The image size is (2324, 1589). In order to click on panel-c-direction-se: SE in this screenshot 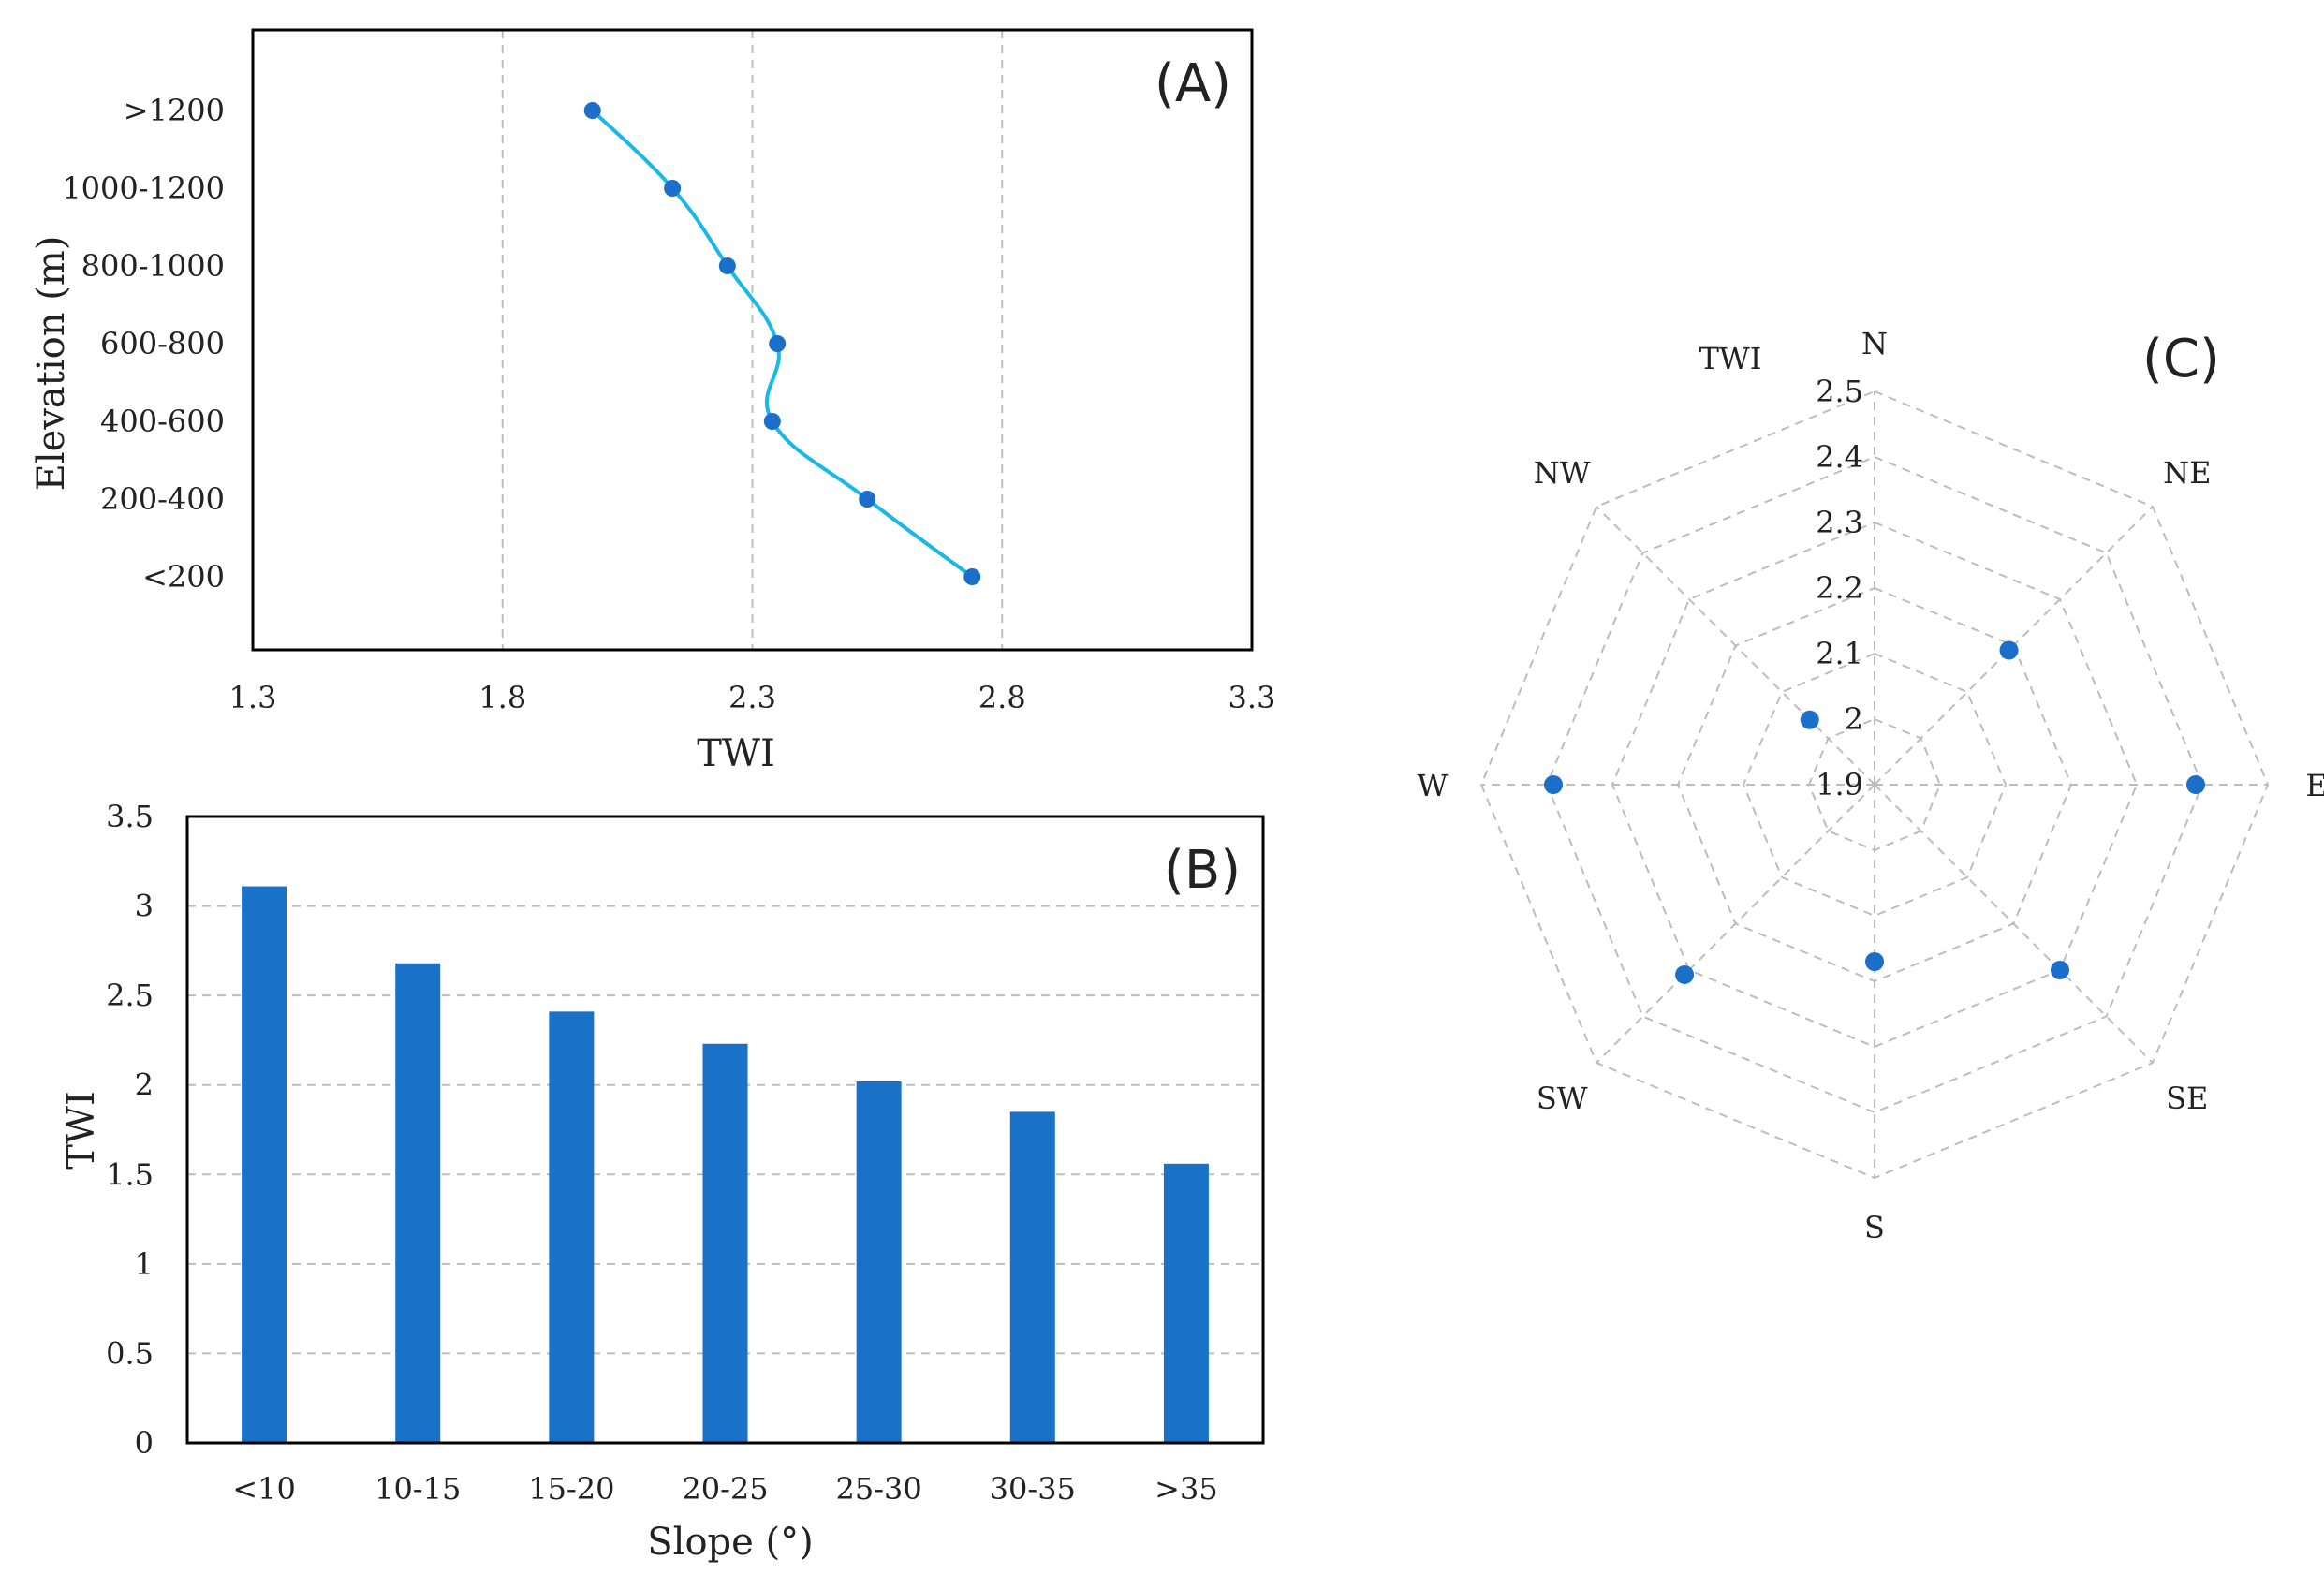, I will do `click(2187, 1098)`.